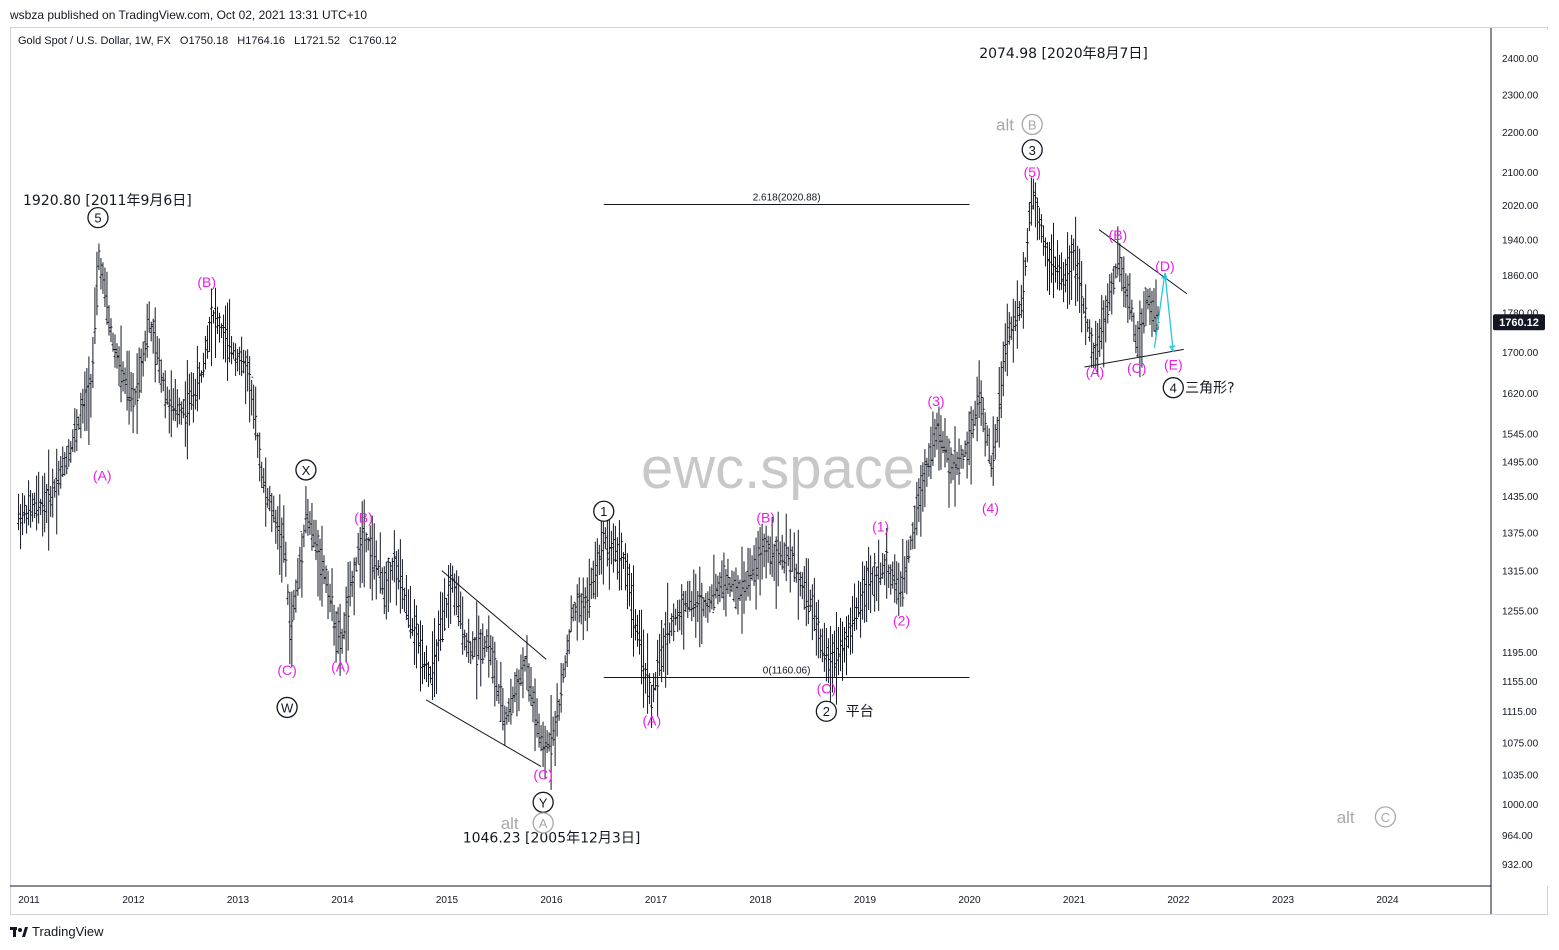 This screenshot has width=1559, height=950. Describe the element at coordinates (133, 900) in the screenshot. I see `x-tick-label: 2012` at that location.